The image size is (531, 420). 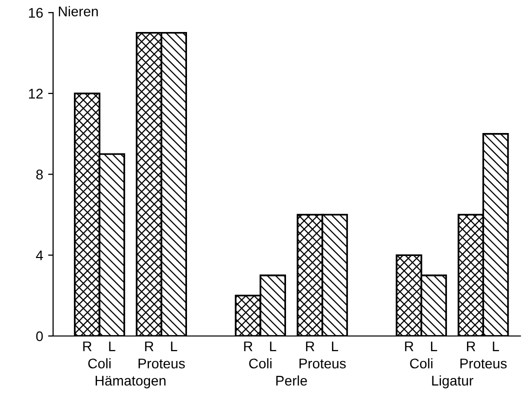 What do you see at coordinates (35, 93) in the screenshot?
I see `y-tick-label: 12` at bounding box center [35, 93].